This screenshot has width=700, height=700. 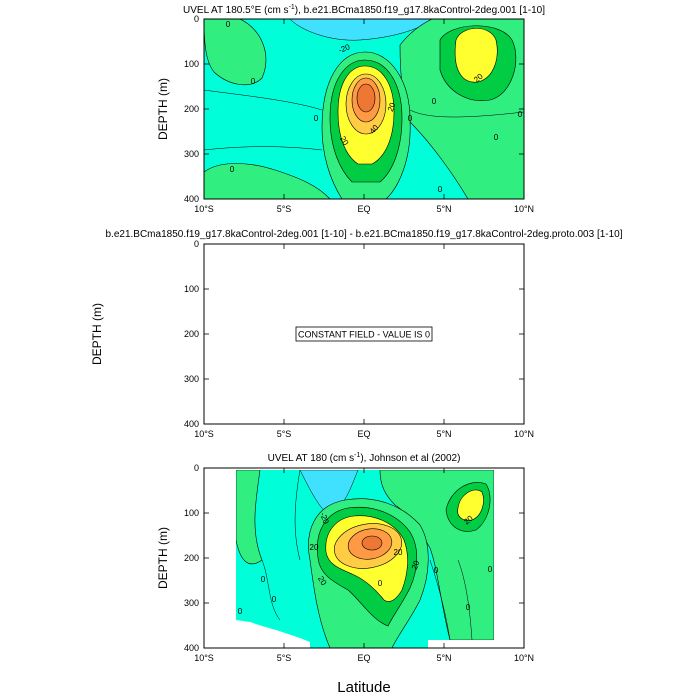 I want to click on panel-1-x-tick-labels: 10°S 5°S EQ 5°N 10°N, so click(x=364, y=209).